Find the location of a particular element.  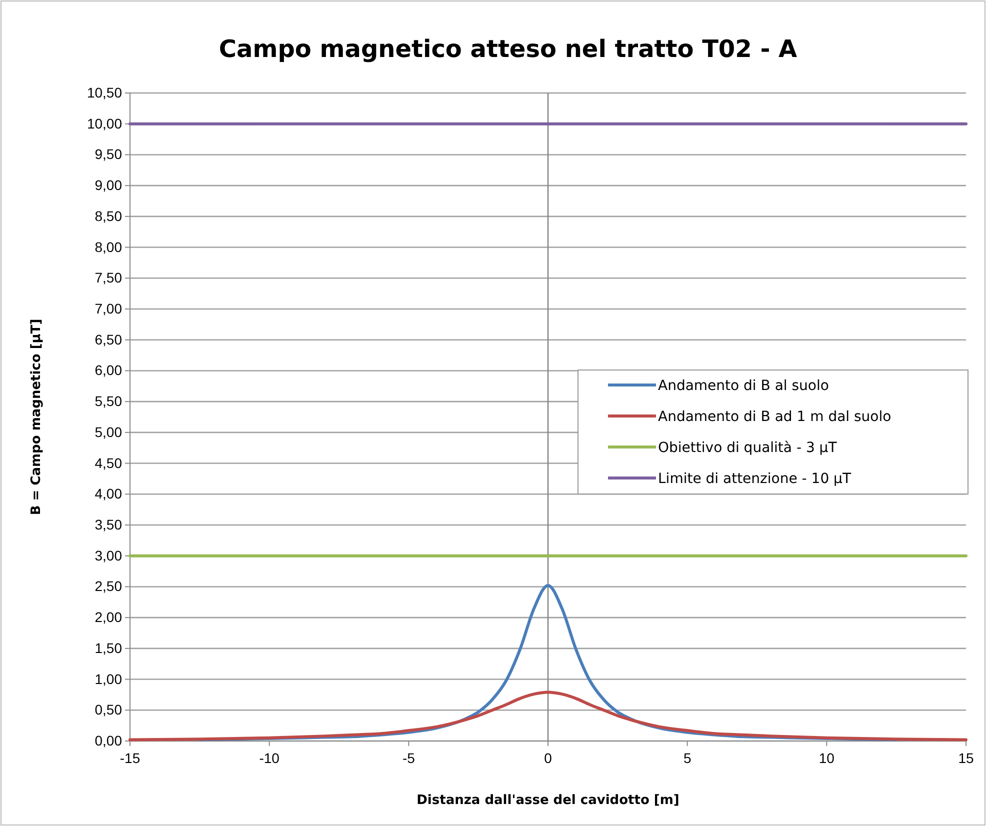

legend-label: Obiettivo di qualità - 3 µT is located at coordinates (748, 448).